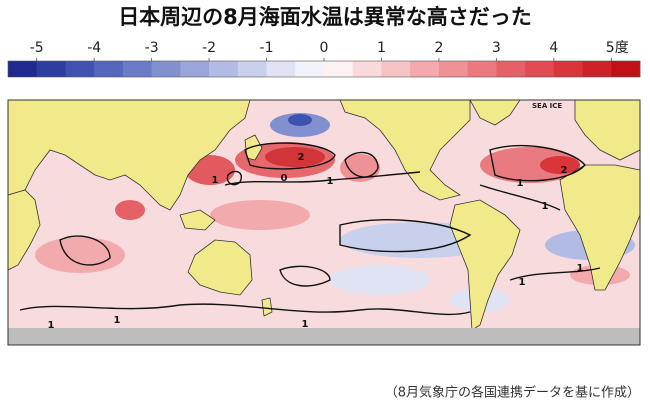 This screenshot has width=650, height=410. Describe the element at coordinates (324, 48) in the screenshot. I see `colorbar-tick-label: 0` at that location.